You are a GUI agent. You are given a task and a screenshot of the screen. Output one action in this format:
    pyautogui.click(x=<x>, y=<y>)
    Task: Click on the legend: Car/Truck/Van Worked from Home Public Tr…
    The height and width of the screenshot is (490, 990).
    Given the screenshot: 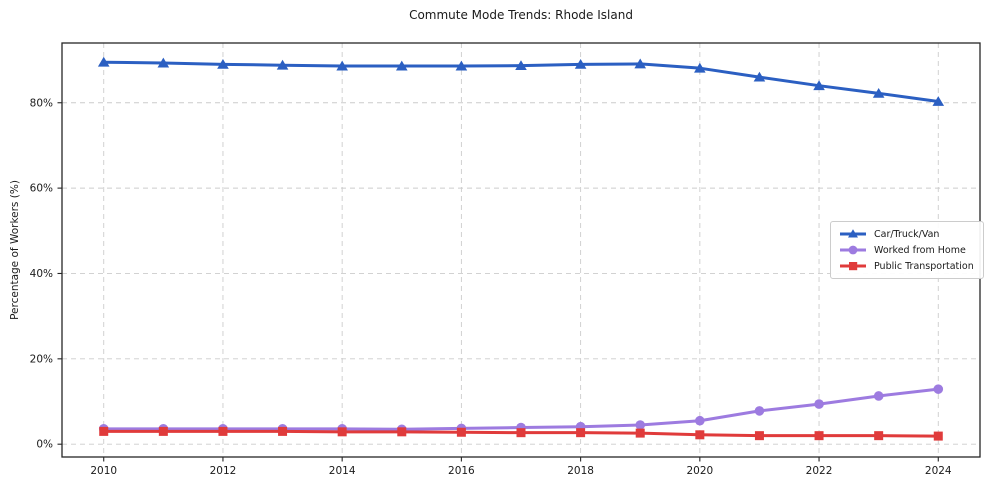 What is the action you would take?
    pyautogui.click(x=907, y=250)
    